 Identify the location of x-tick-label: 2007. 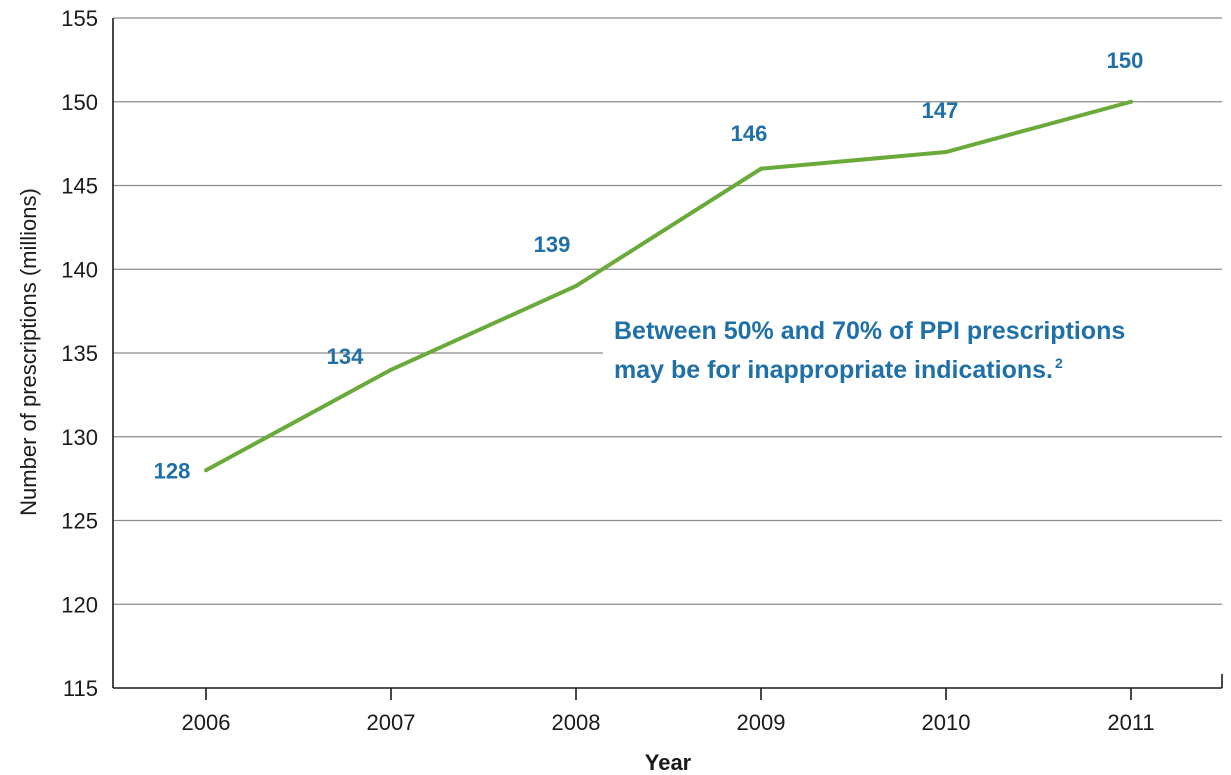
(391, 722).